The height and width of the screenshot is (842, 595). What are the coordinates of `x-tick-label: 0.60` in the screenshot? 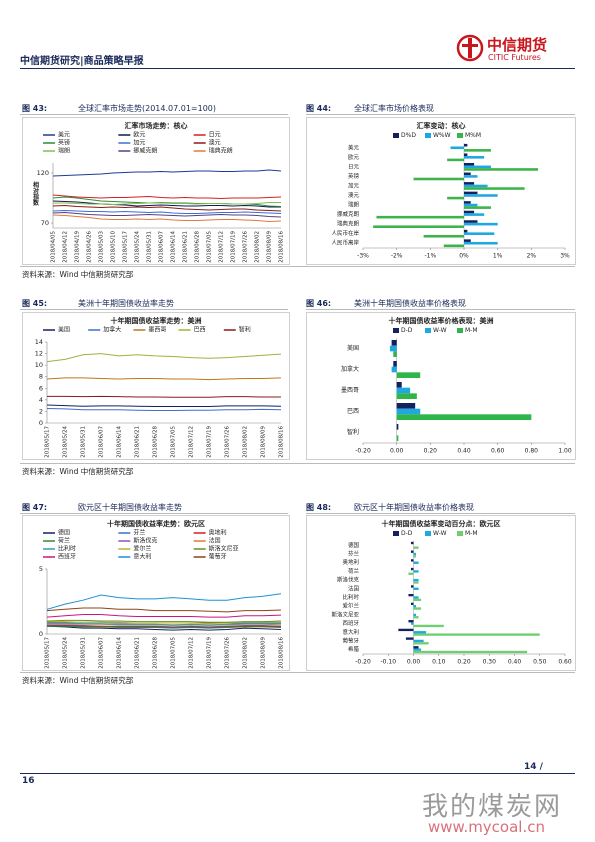 It's located at (565, 662).